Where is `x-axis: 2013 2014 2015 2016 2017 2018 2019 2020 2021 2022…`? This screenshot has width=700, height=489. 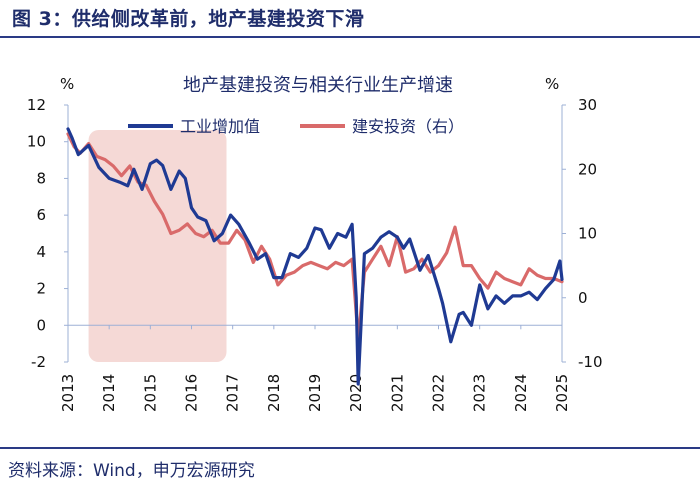
x-axis: 2013 2014 2015 2016 2017 2018 2019 2020 2021 2022… is located at coordinates (315, 368).